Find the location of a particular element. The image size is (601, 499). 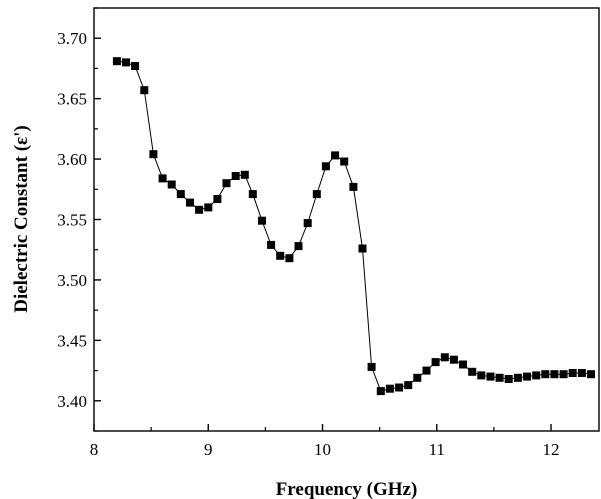

x-tick-label: 11 is located at coordinates (437, 449).